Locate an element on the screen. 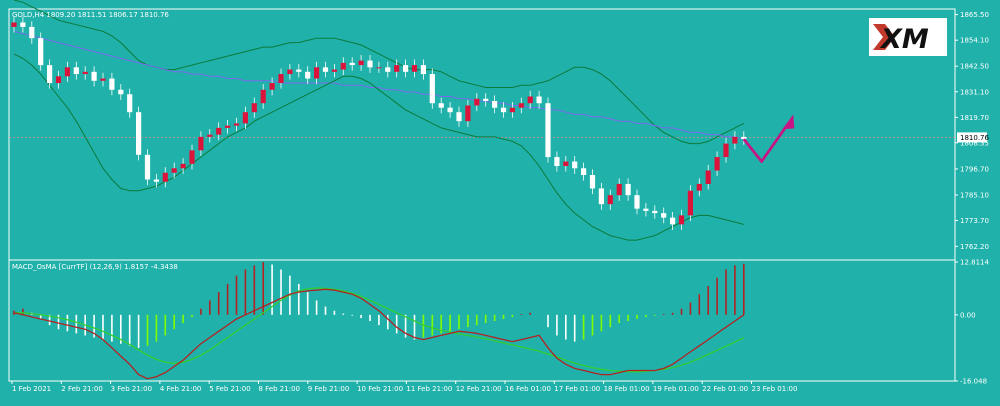 This screenshot has width=1000, height=406. osc-tick-label: 0.00 is located at coordinates (968, 315).